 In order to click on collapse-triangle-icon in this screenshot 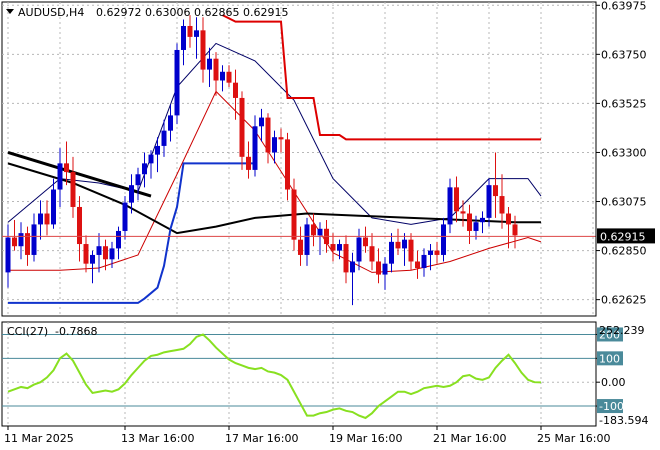, I will do `click(10, 11)`.